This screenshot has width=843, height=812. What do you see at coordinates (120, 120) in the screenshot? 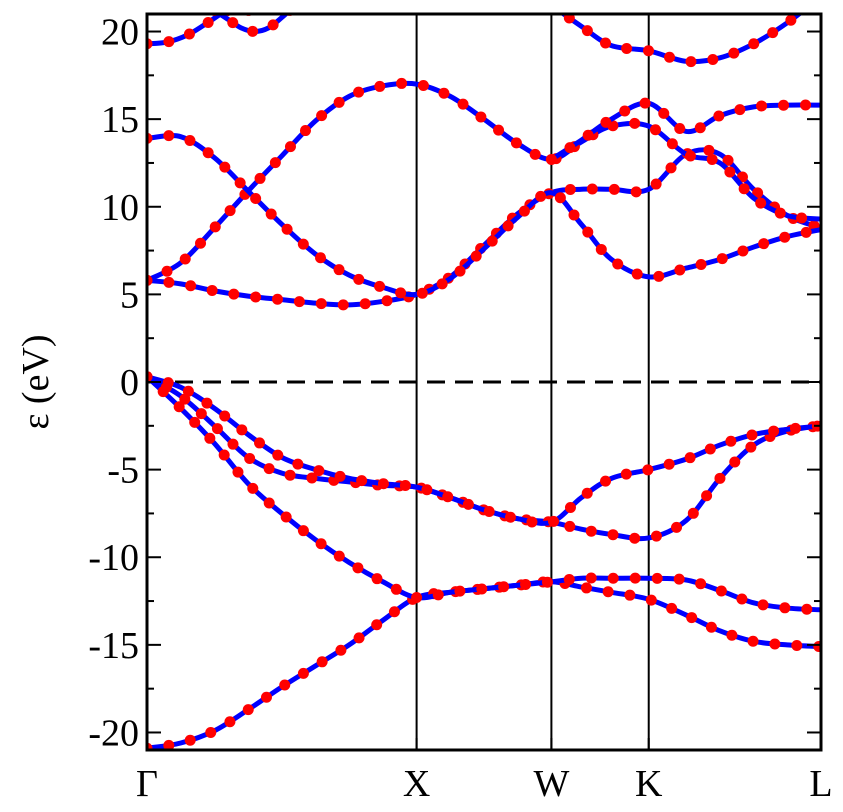
I see `y-tick-label: 15` at bounding box center [120, 120].